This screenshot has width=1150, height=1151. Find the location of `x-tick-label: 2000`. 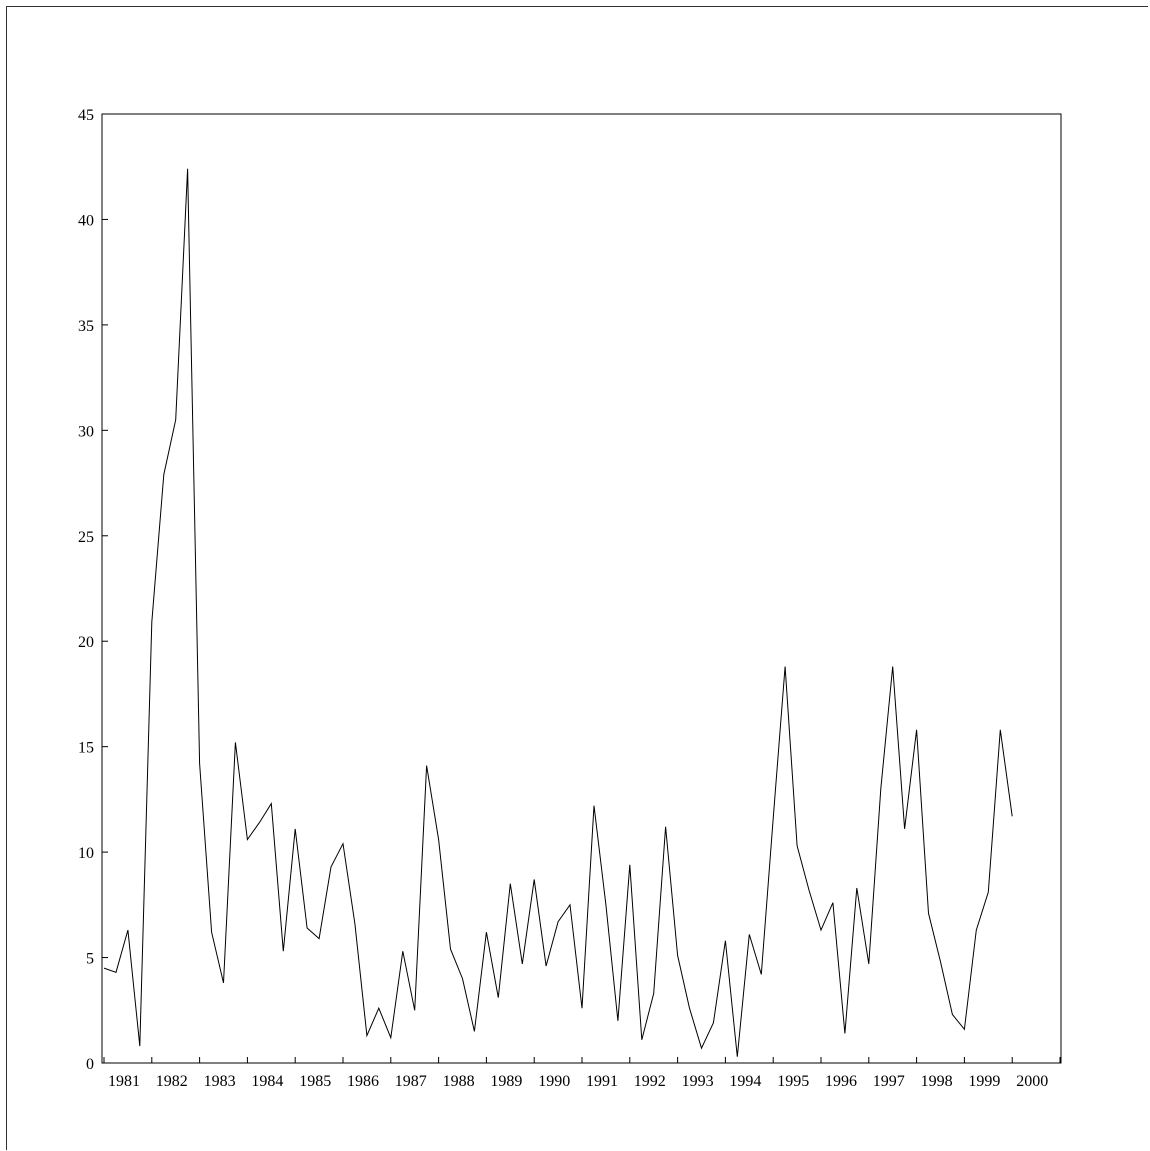

x-tick-label: 2000 is located at coordinates (1032, 1081).